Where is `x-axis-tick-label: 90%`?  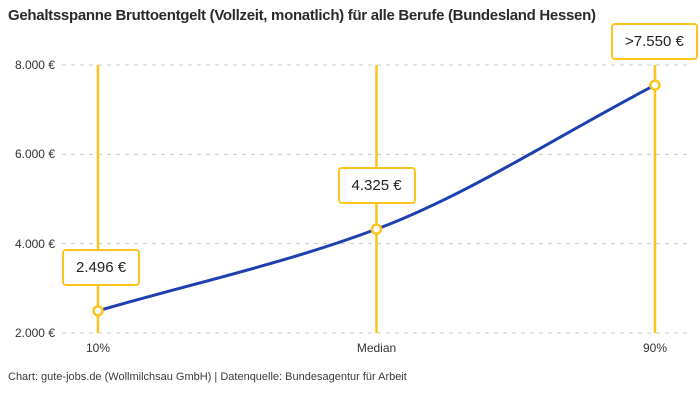 x-axis-tick-label: 90% is located at coordinates (655, 348).